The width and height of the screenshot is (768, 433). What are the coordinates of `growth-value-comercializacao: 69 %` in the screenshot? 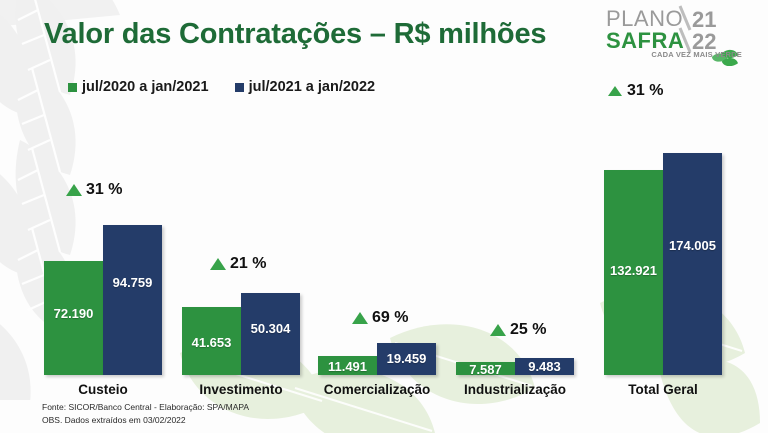 It's located at (390, 317).